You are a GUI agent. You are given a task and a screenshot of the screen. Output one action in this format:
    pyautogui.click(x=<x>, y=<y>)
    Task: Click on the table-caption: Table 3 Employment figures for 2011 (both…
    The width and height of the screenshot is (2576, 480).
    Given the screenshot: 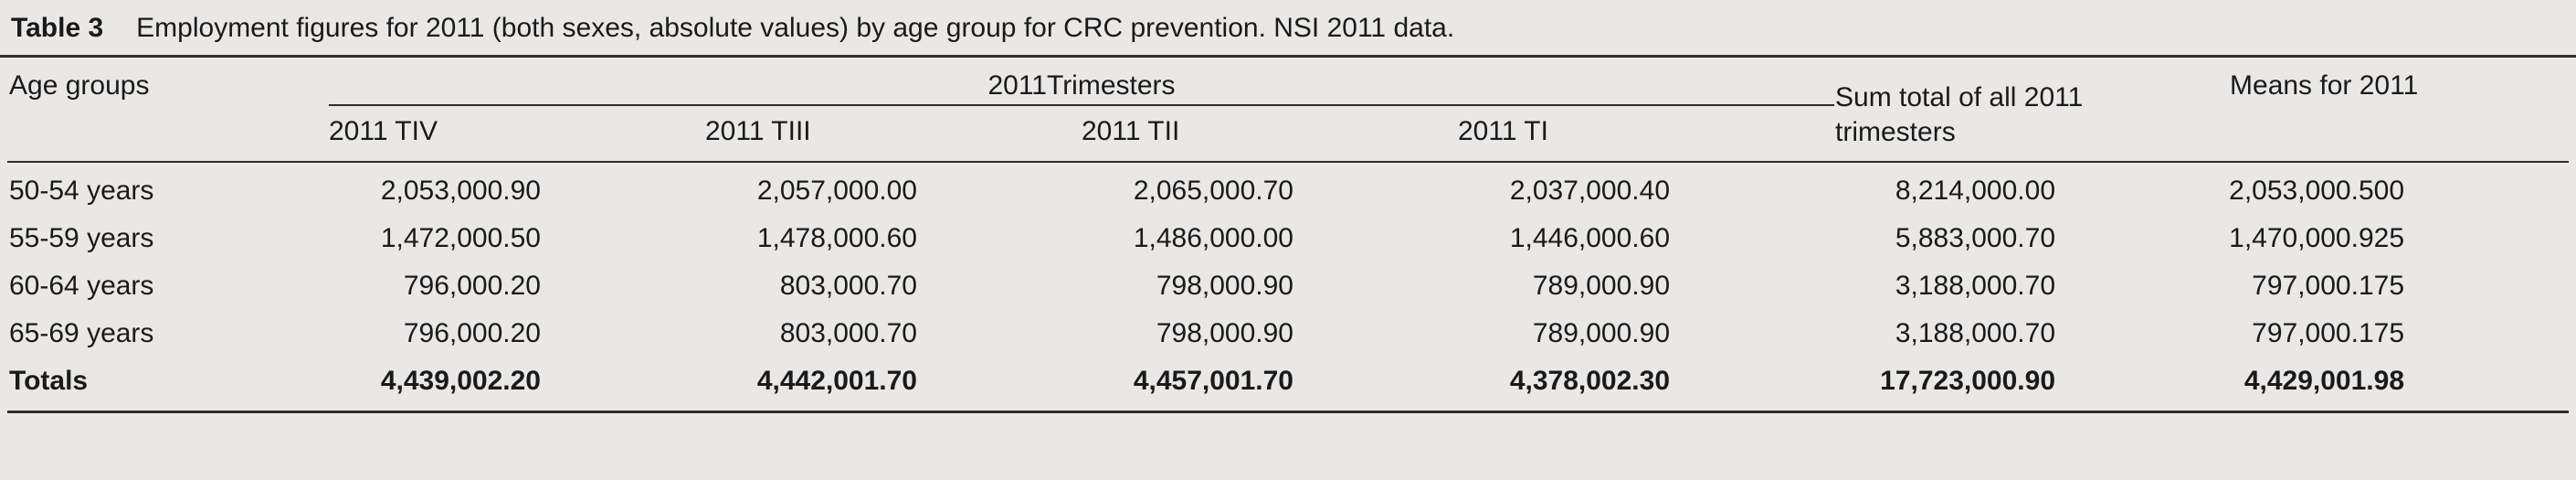 What is the action you would take?
    pyautogui.click(x=1288, y=29)
    